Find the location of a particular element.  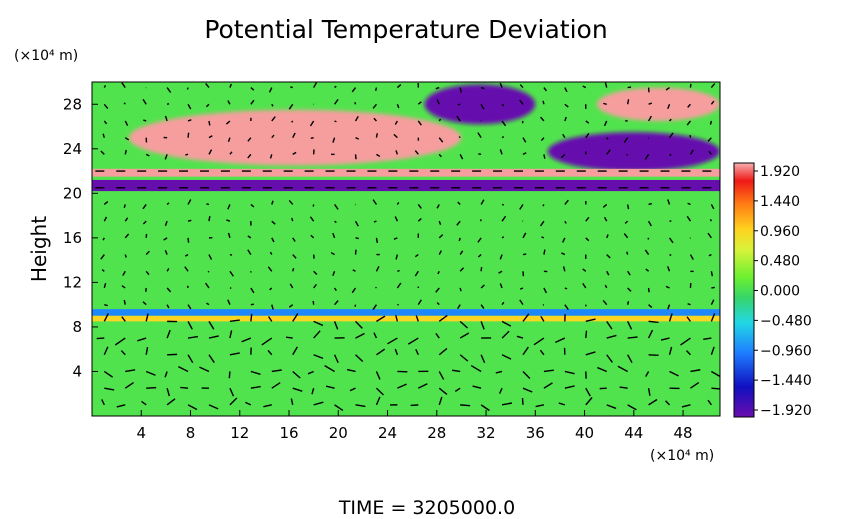

x-axis-unit: (×10⁴ m) is located at coordinates (682, 456).